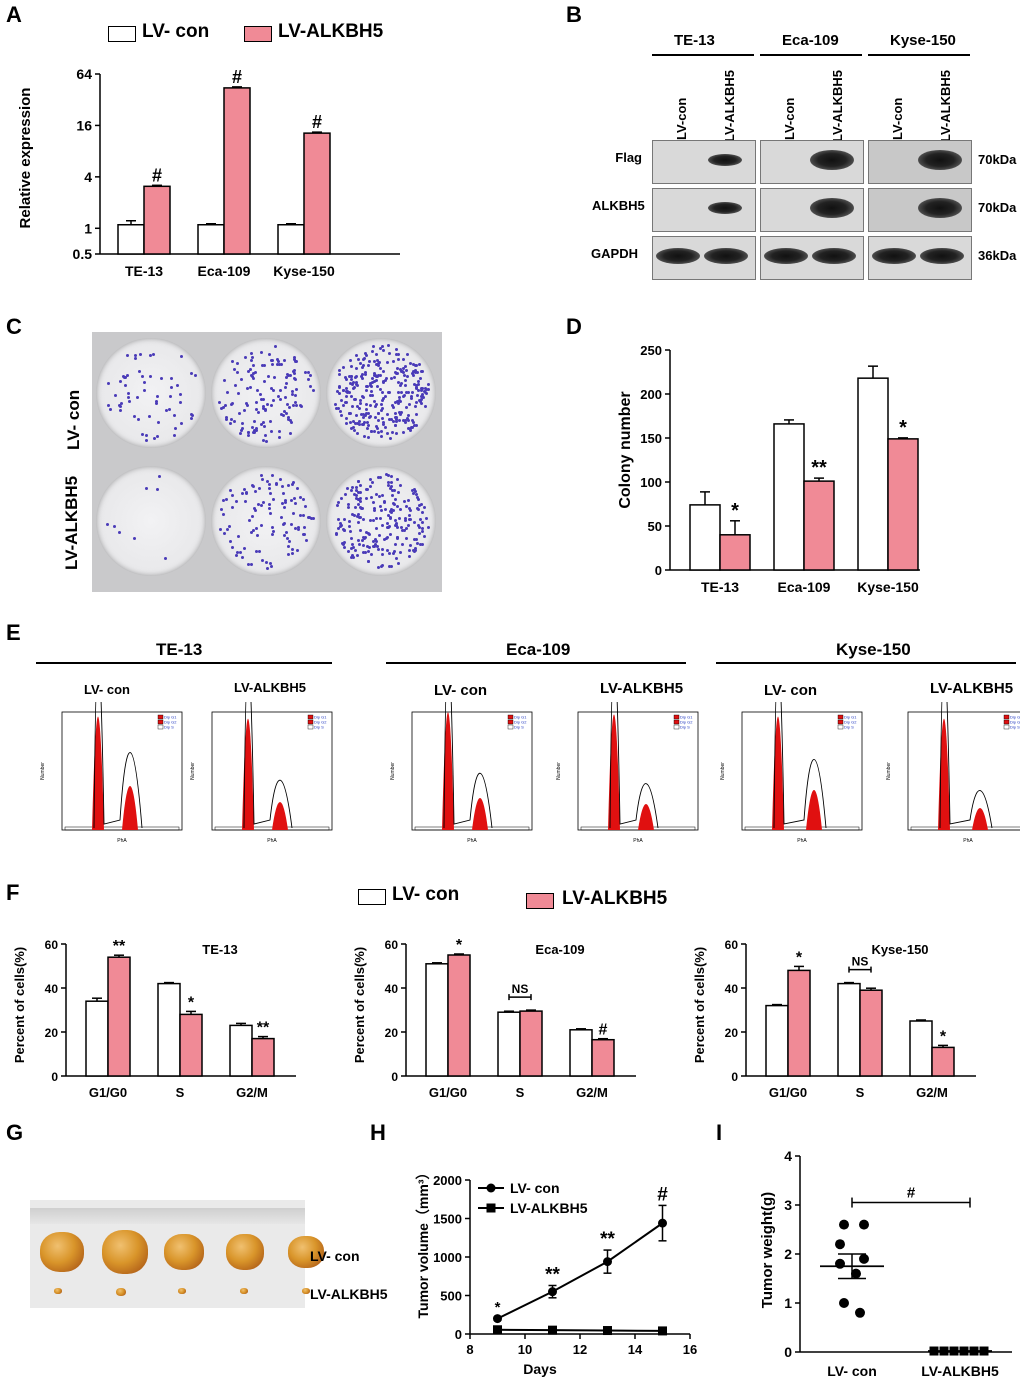  I want to click on blot-group-line, so click(703, 55).